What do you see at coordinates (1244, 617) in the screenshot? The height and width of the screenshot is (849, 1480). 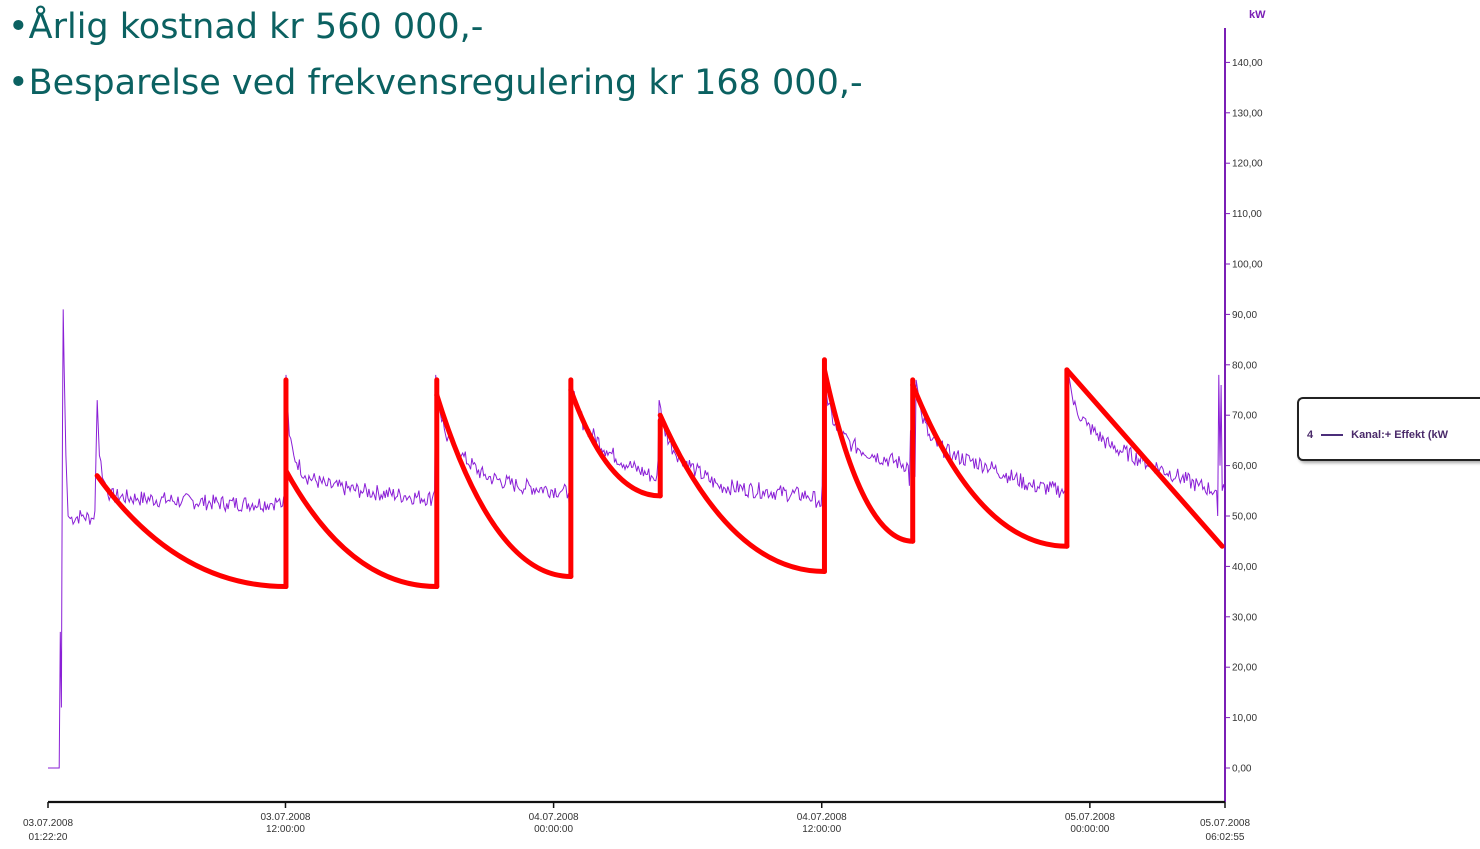 I see `y-tick-label: 30,00` at bounding box center [1244, 617].